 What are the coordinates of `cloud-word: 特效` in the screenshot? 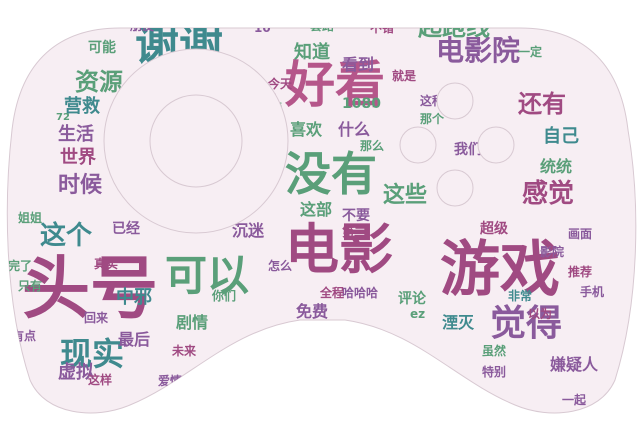 It's located at (187, 13).